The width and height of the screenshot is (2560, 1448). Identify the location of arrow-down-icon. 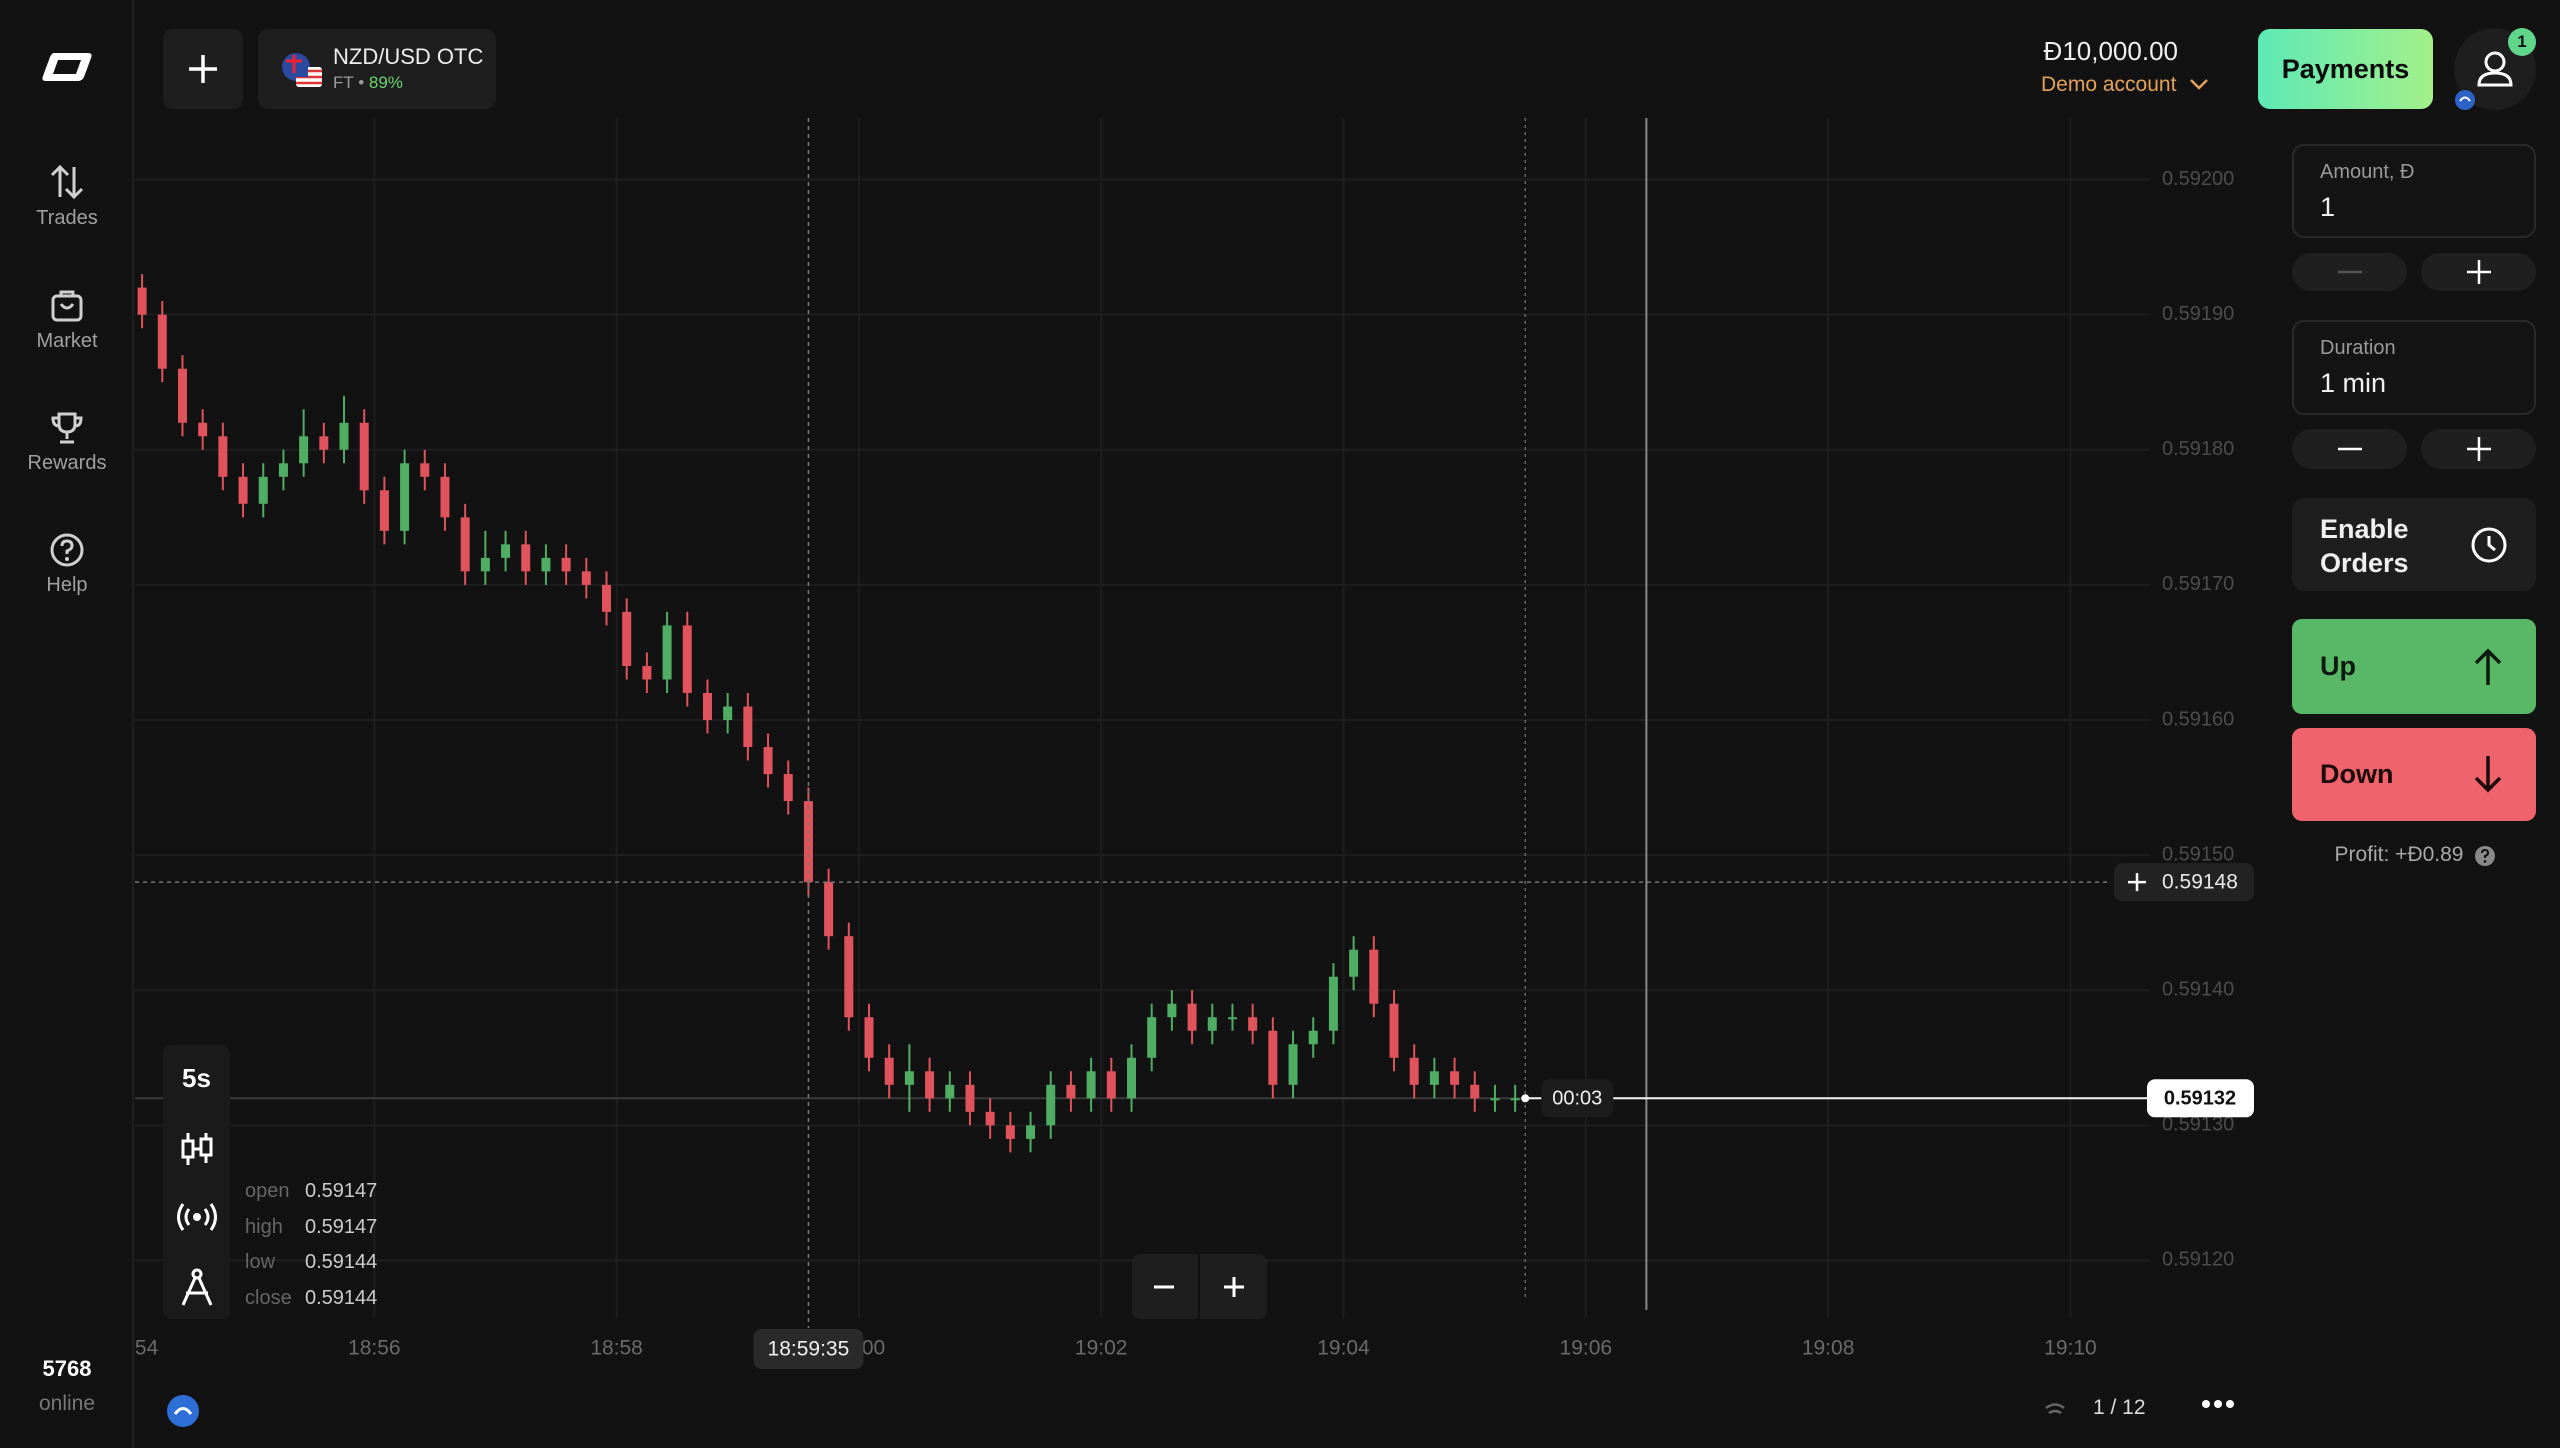
(2488, 774).